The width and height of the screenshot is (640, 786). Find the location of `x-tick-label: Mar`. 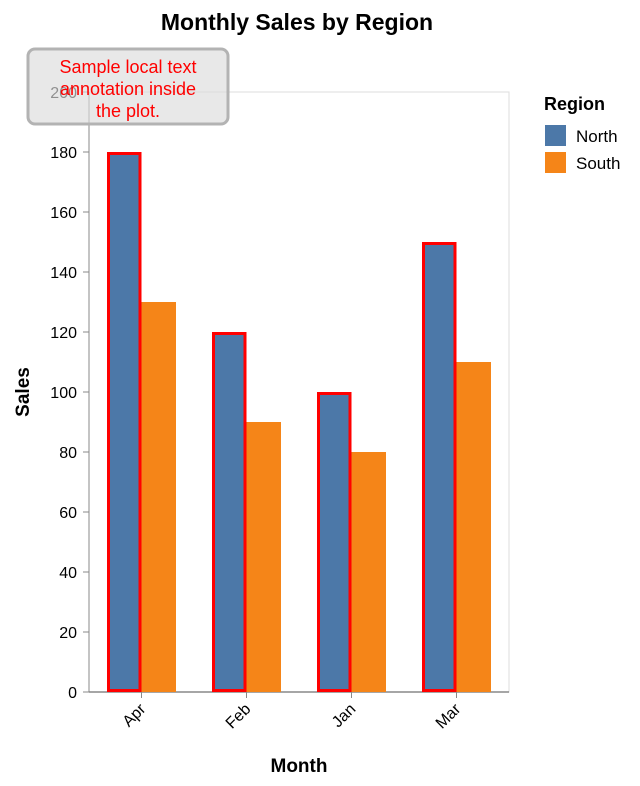

x-tick-label: Mar is located at coordinates (449, 716).